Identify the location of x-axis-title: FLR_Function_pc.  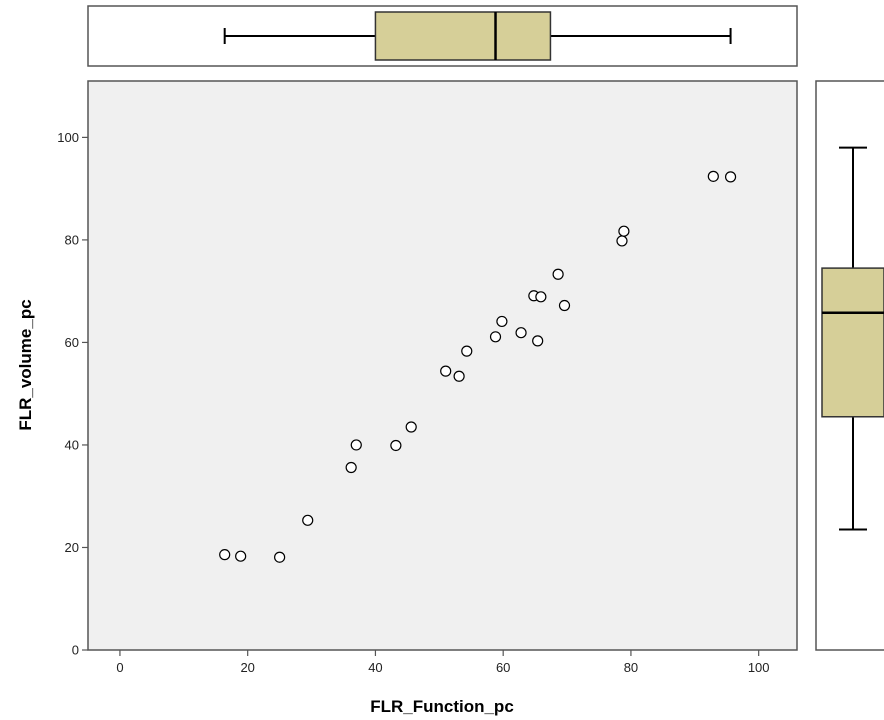
(442, 706).